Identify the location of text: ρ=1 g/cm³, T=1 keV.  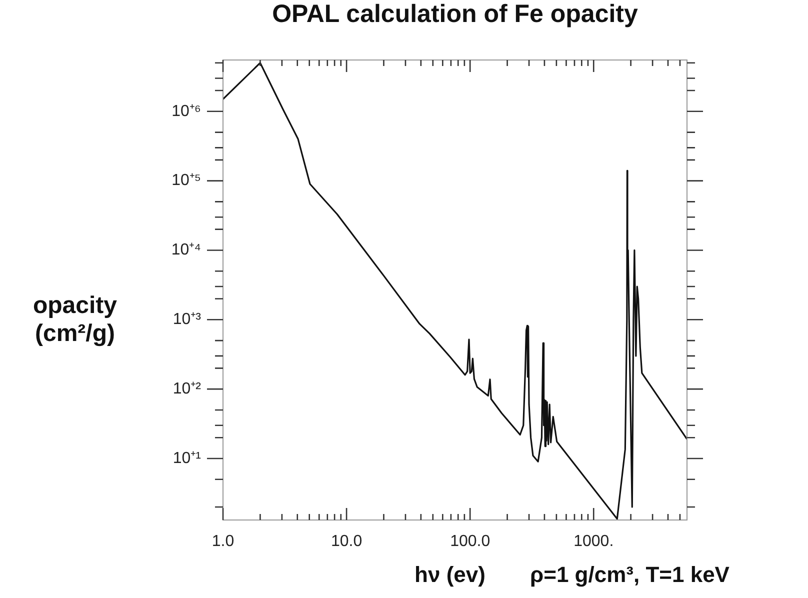
(630, 575).